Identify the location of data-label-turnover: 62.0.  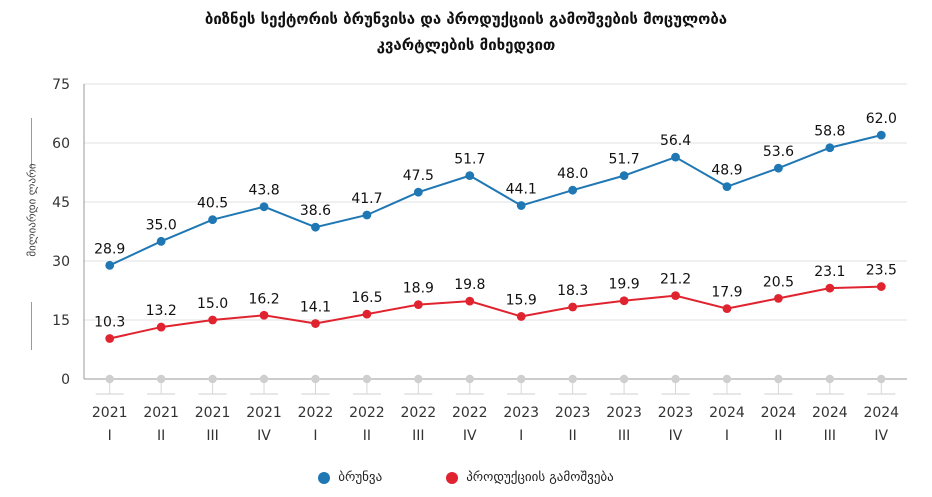
(881, 119).